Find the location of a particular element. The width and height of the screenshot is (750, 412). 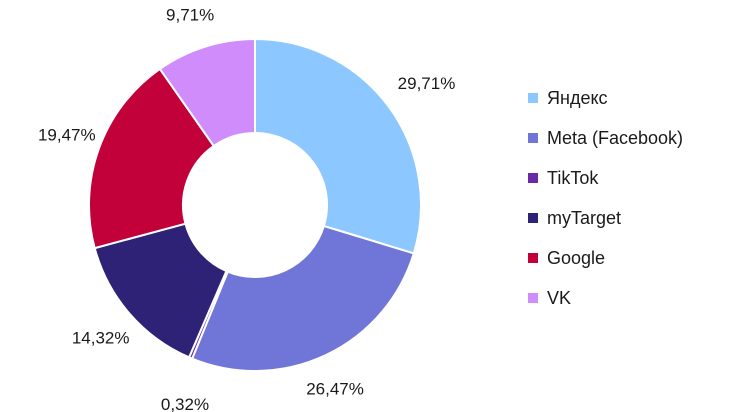

legend-label: VK is located at coordinates (559, 297).